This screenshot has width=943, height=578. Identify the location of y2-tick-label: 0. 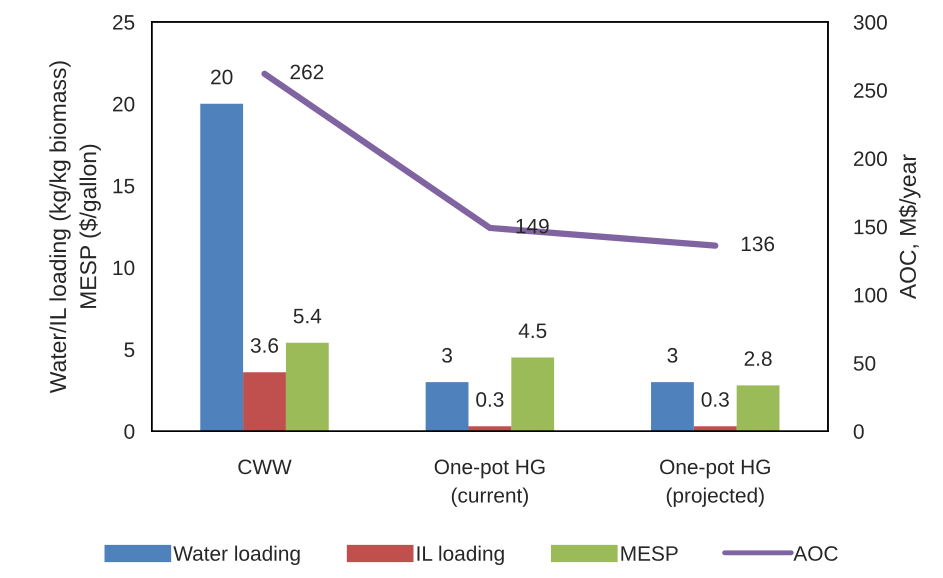
(859, 431).